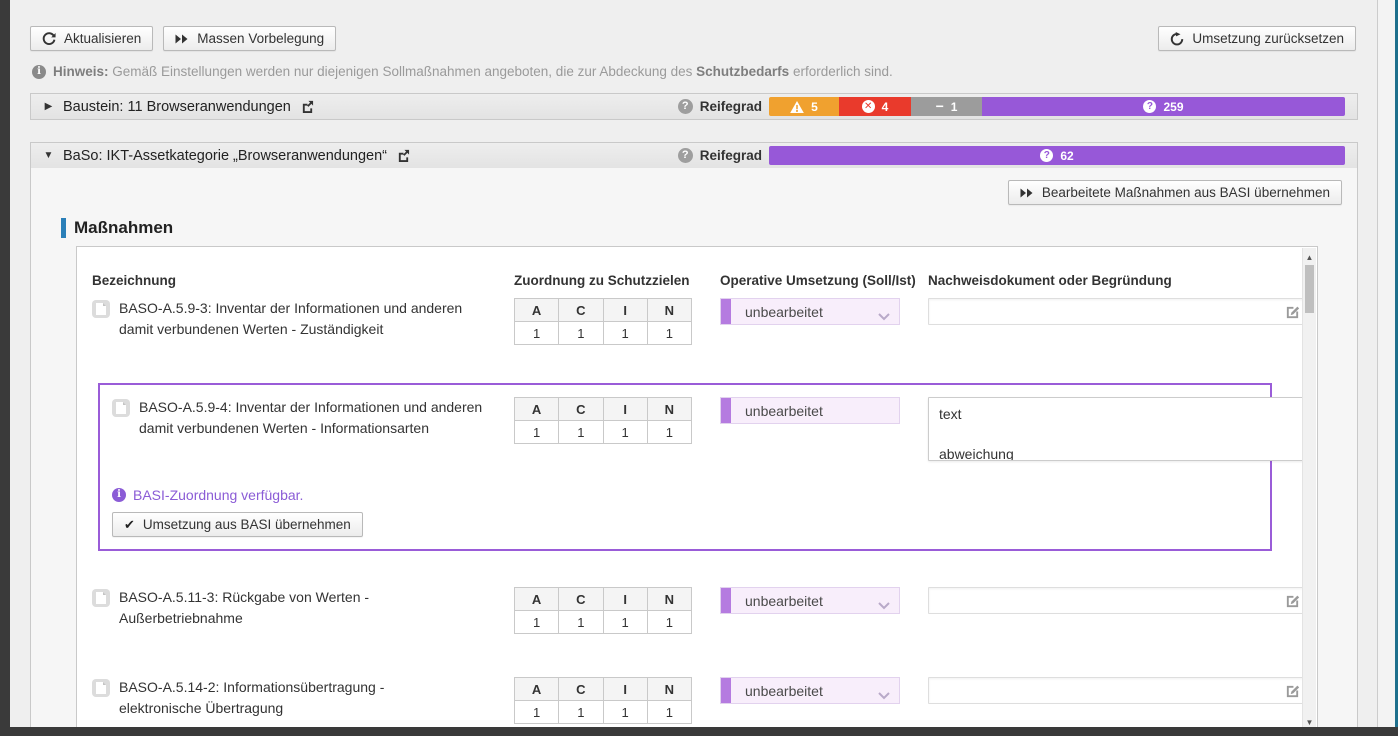 The height and width of the screenshot is (736, 1398). I want to click on evidence-textarea: text abweichung, so click(1117, 429).